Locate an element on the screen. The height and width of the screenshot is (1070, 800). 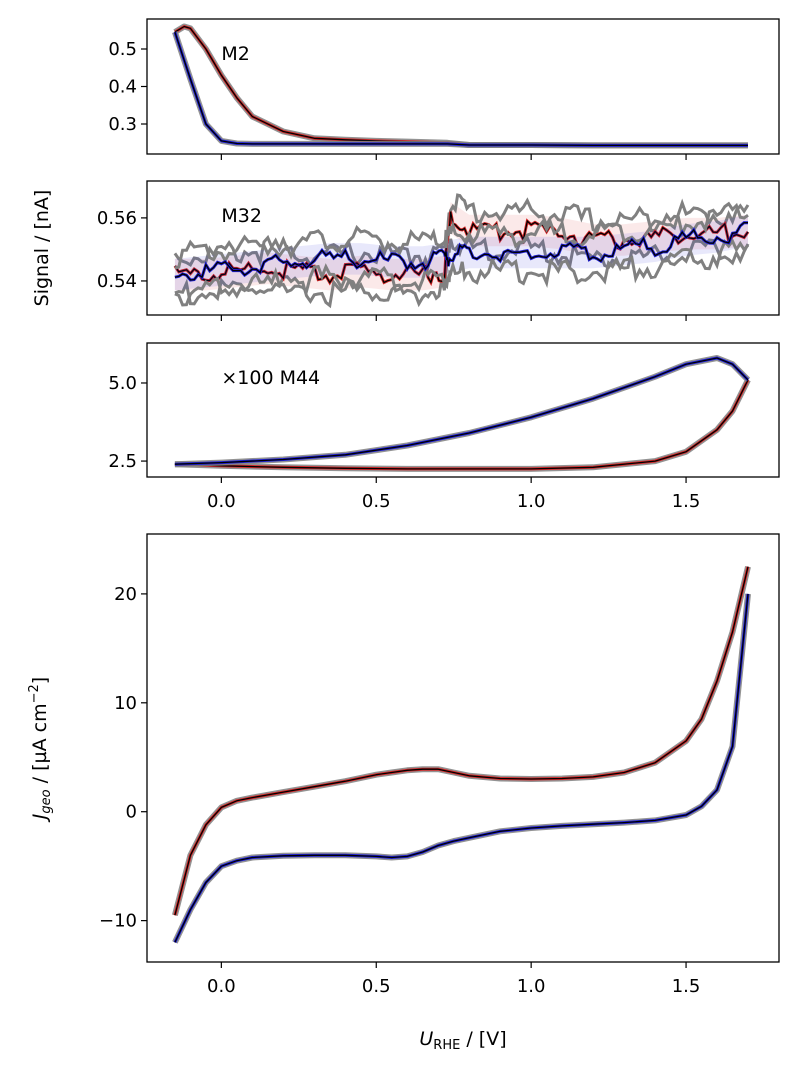
x-label-subscript: RHE is located at coordinates (446, 1045).